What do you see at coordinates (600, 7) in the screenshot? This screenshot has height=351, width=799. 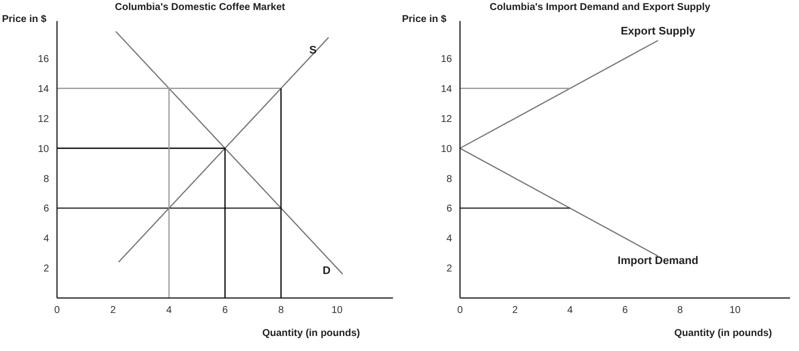 I see `chart-title: Columbia's Import Demand and Export Supply` at bounding box center [600, 7].